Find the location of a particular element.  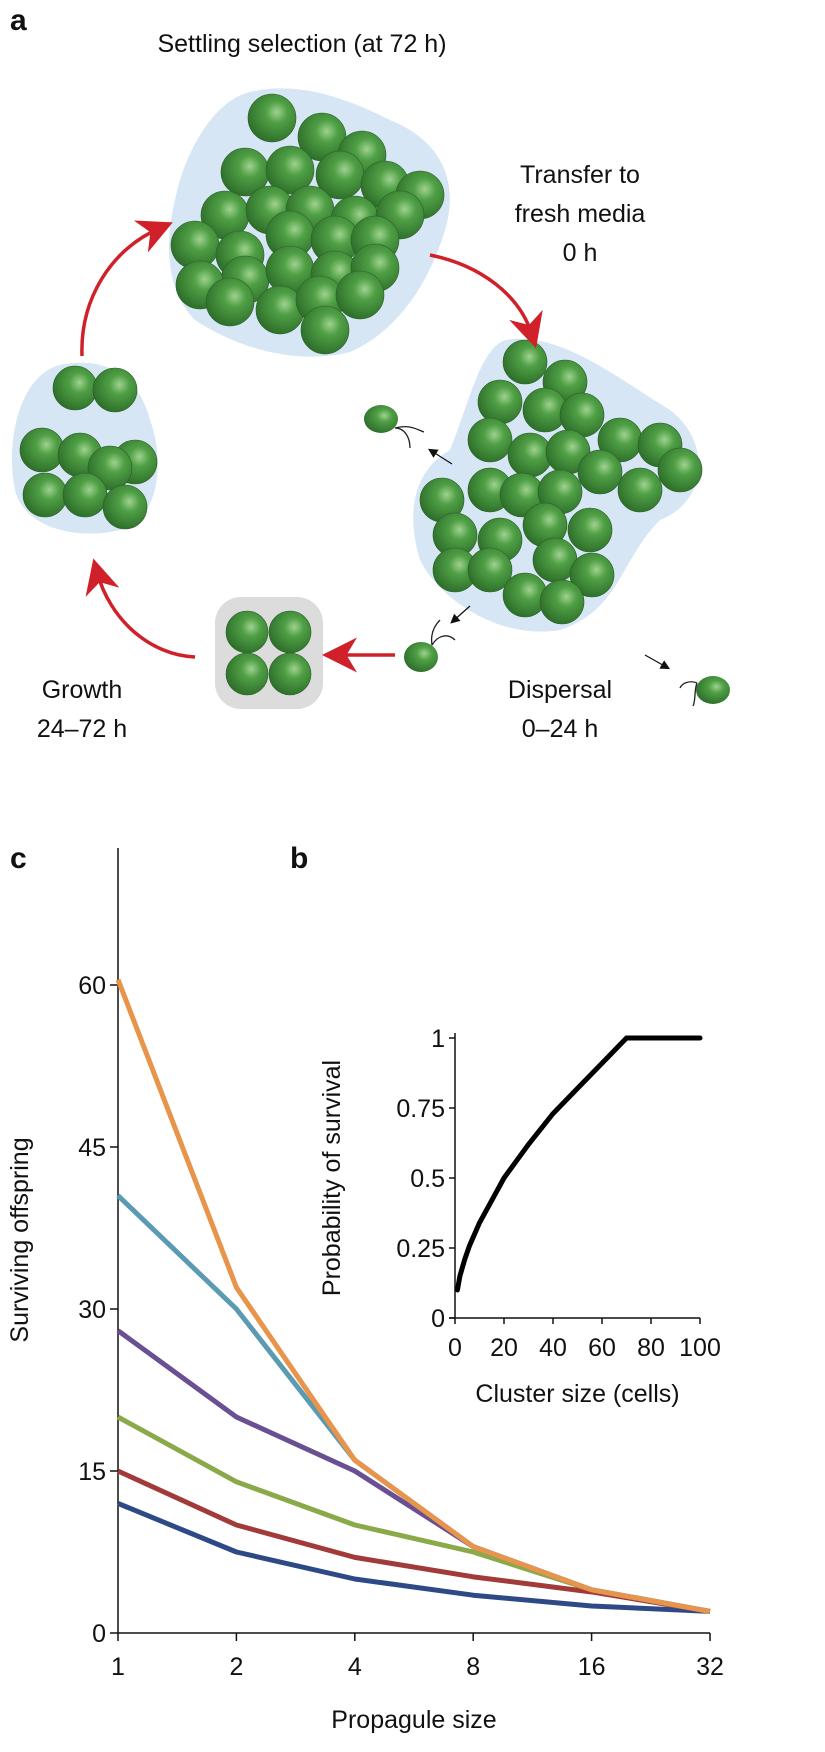

y-axis-label: Probability of survival is located at coordinates (332, 1178).